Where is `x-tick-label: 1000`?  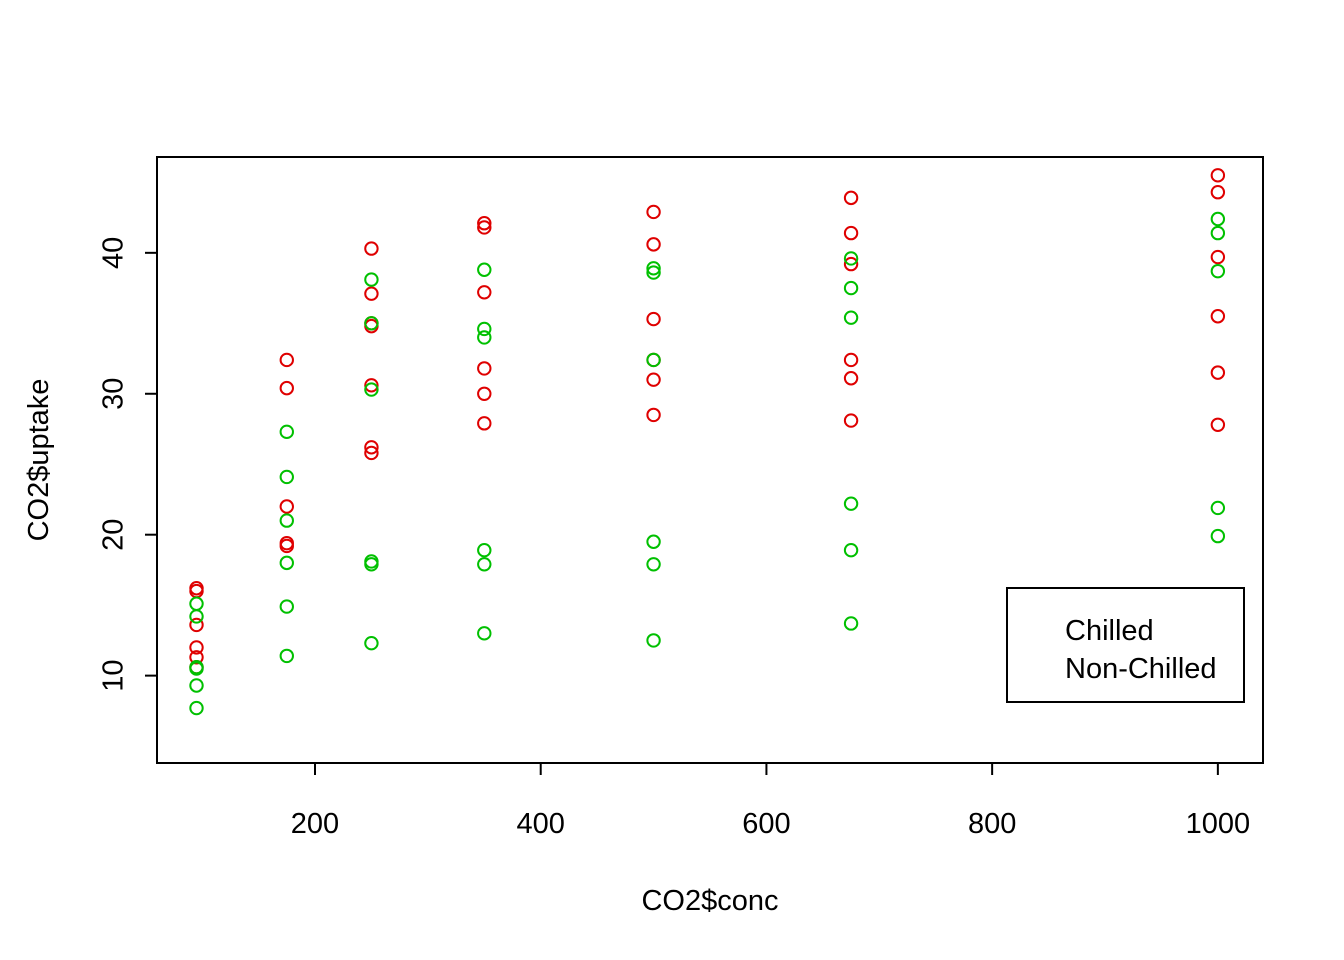
x-tick-label: 1000 is located at coordinates (1218, 824).